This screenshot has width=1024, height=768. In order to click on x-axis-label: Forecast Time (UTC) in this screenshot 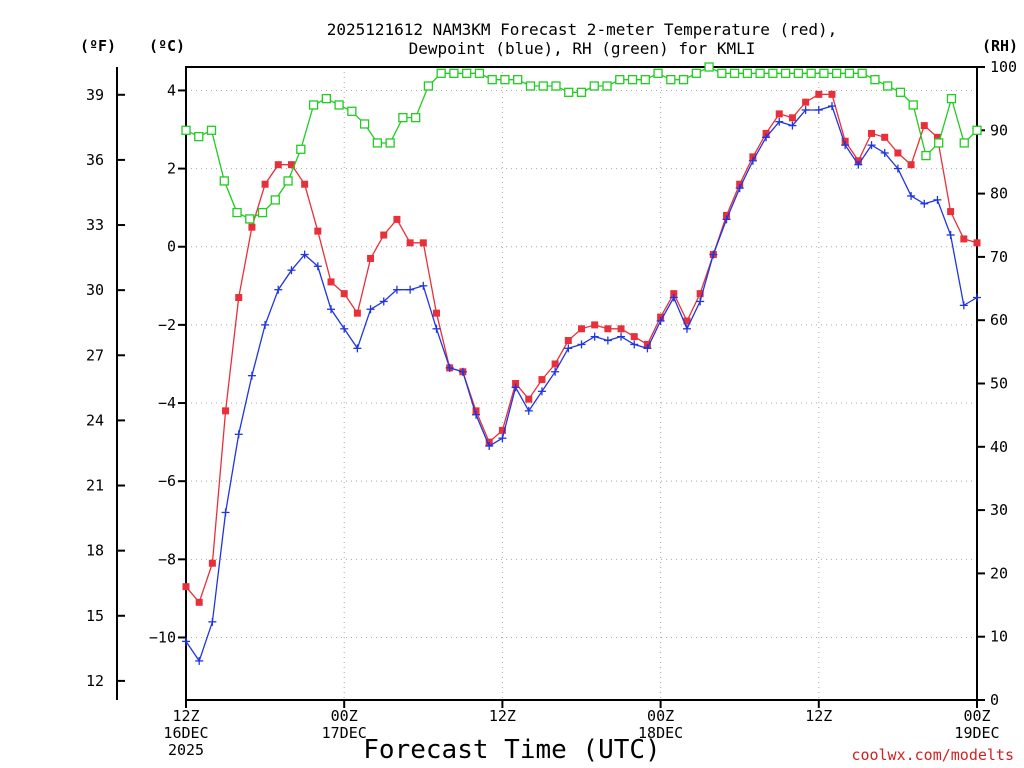, I will do `click(511, 750)`.